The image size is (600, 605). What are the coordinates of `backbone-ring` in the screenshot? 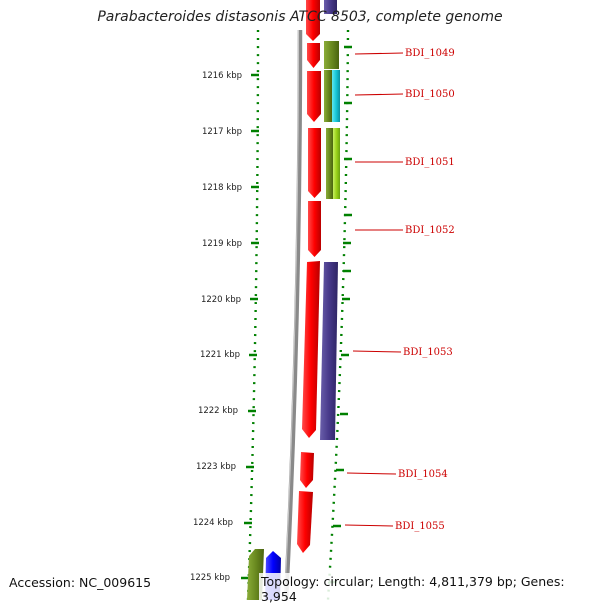 It's located at (293, 315).